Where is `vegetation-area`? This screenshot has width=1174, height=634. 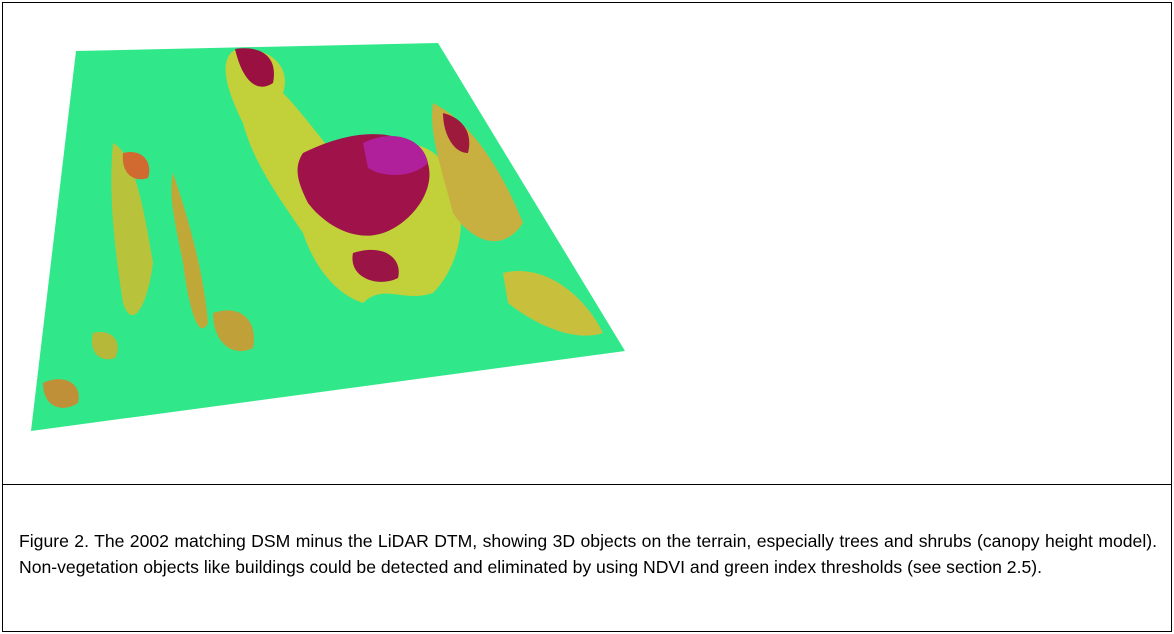 vegetation-area is located at coordinates (553, 303).